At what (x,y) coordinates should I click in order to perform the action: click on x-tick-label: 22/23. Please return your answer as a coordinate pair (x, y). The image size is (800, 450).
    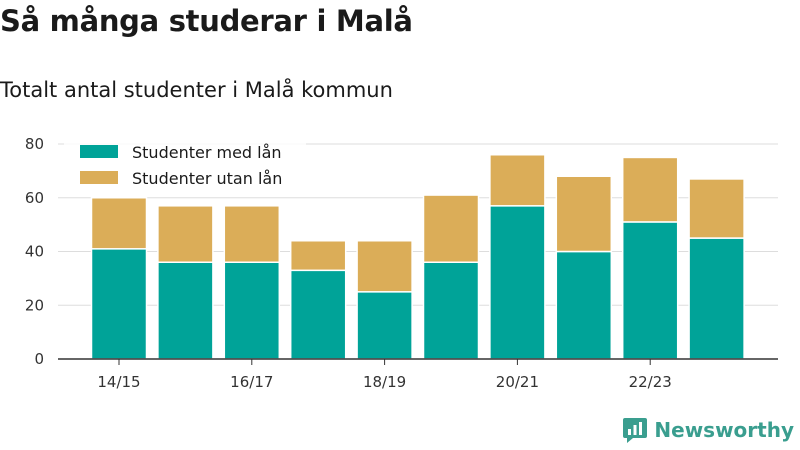
    Looking at the image, I should click on (650, 382).